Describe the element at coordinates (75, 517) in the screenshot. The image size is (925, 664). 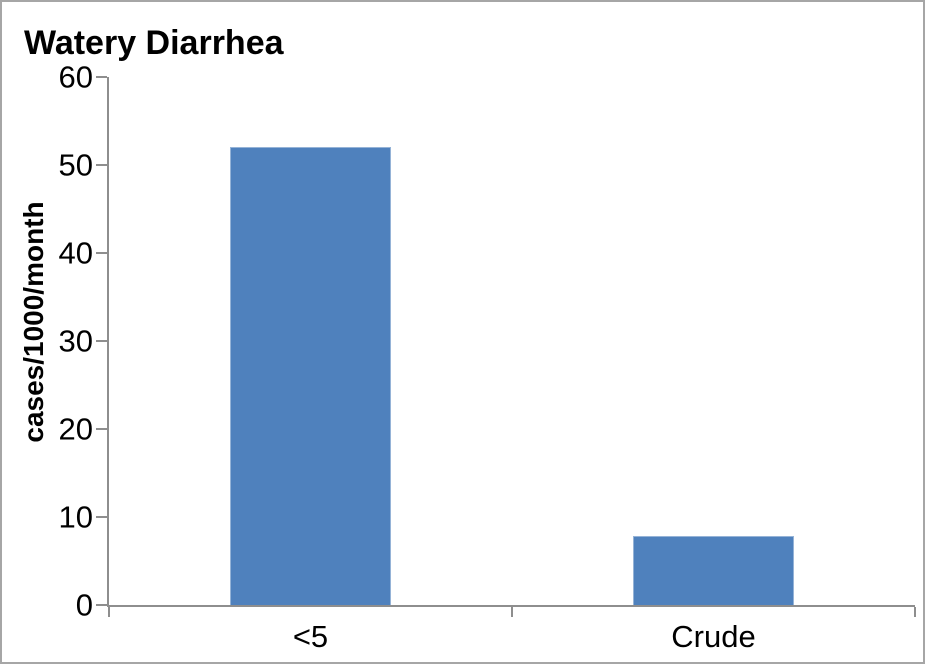
I see `y-tick-label: 10` at that location.